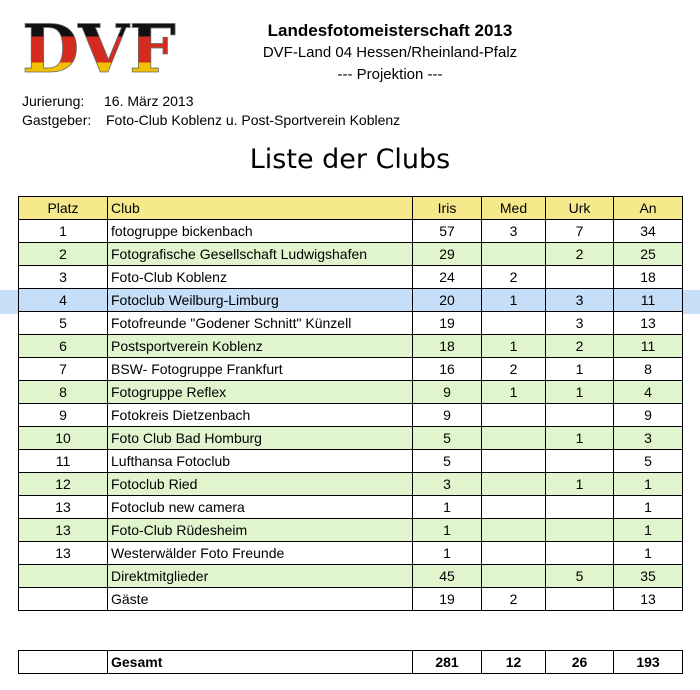 The image size is (700, 690). Describe the element at coordinates (260, 415) in the screenshot. I see `cell-club: Fotokreis Dietzenbach` at that location.